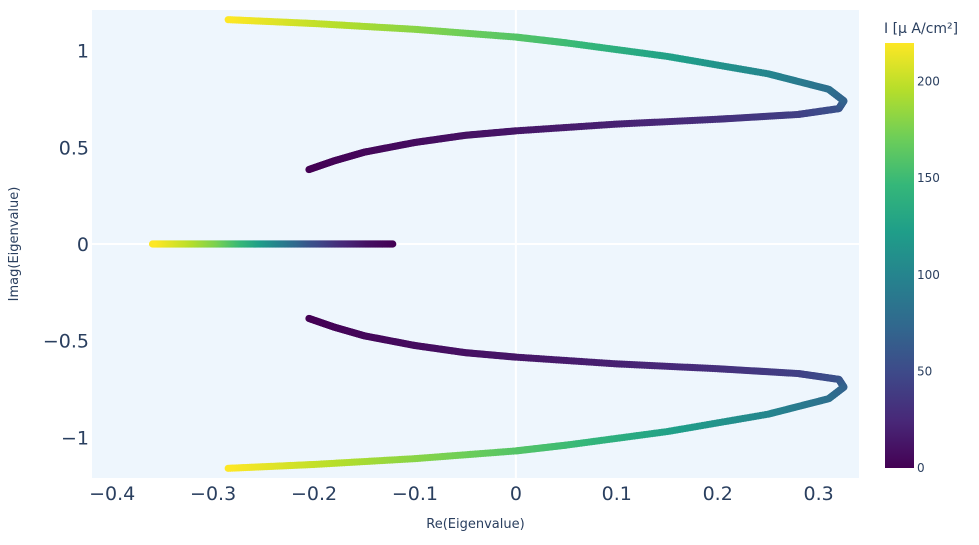 The image size is (979, 545). Describe the element at coordinates (228, 20) in the screenshot. I see `data-point-upper` at that location.